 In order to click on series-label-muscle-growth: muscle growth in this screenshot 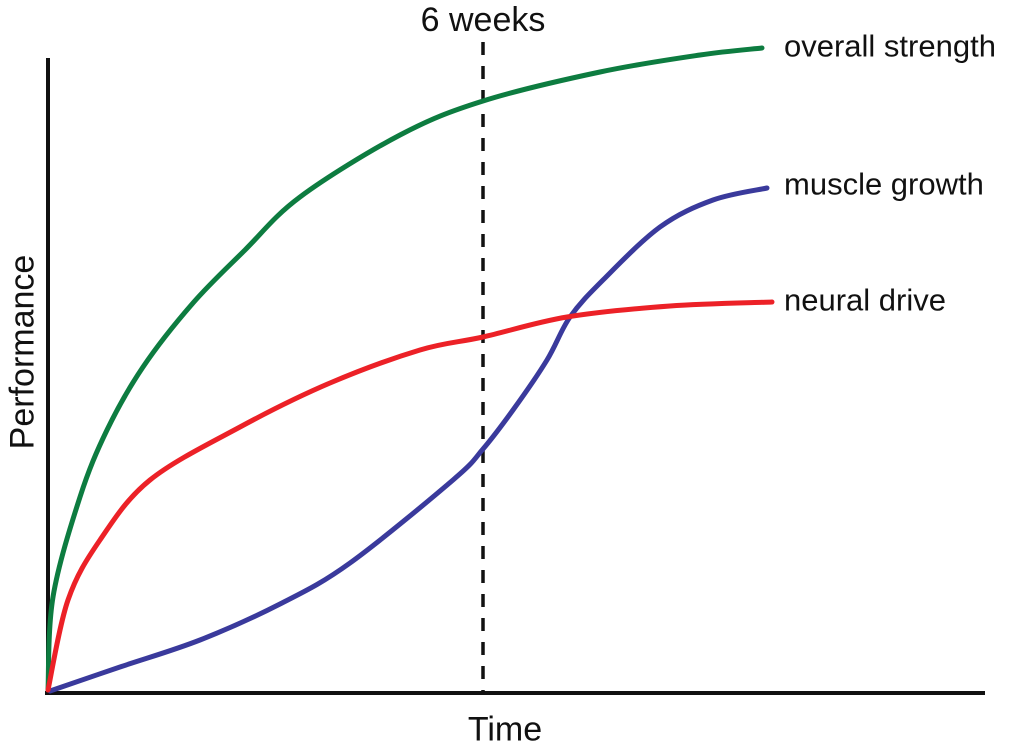, I will do `click(884, 184)`.